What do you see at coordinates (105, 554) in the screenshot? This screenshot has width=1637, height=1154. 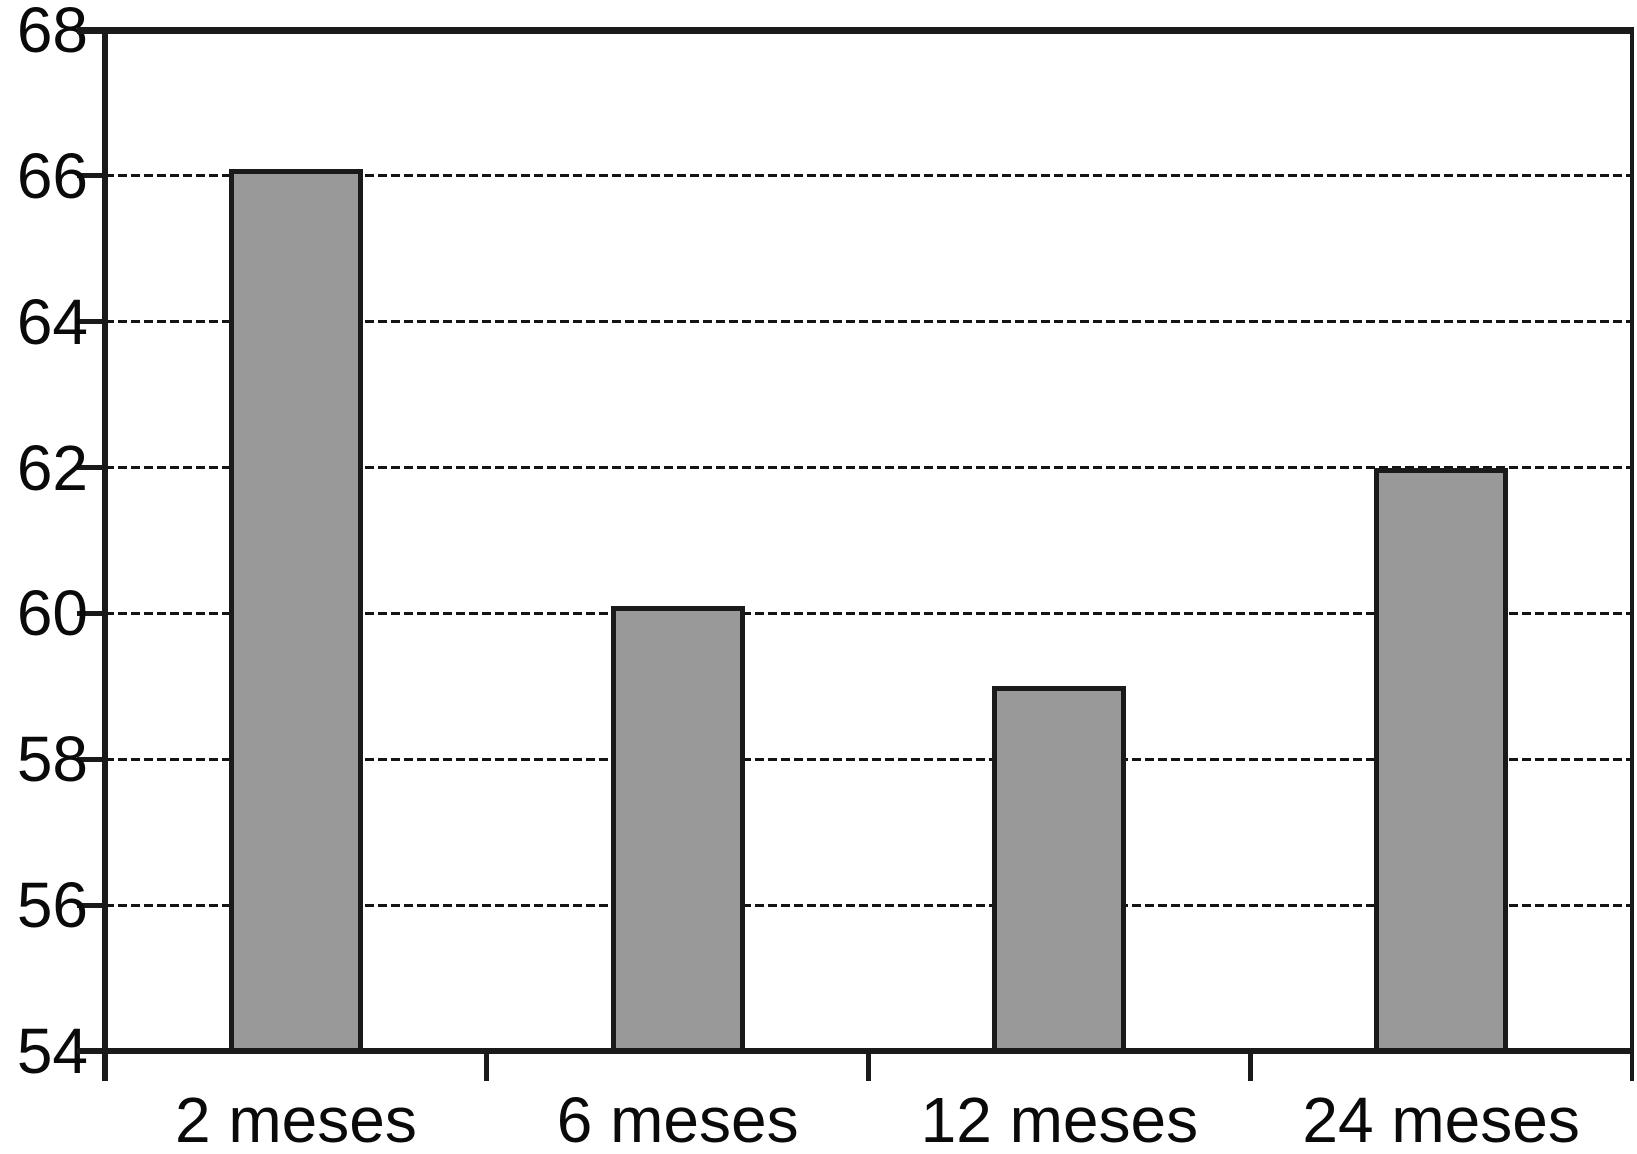 I see `y-axis-line` at bounding box center [105, 554].